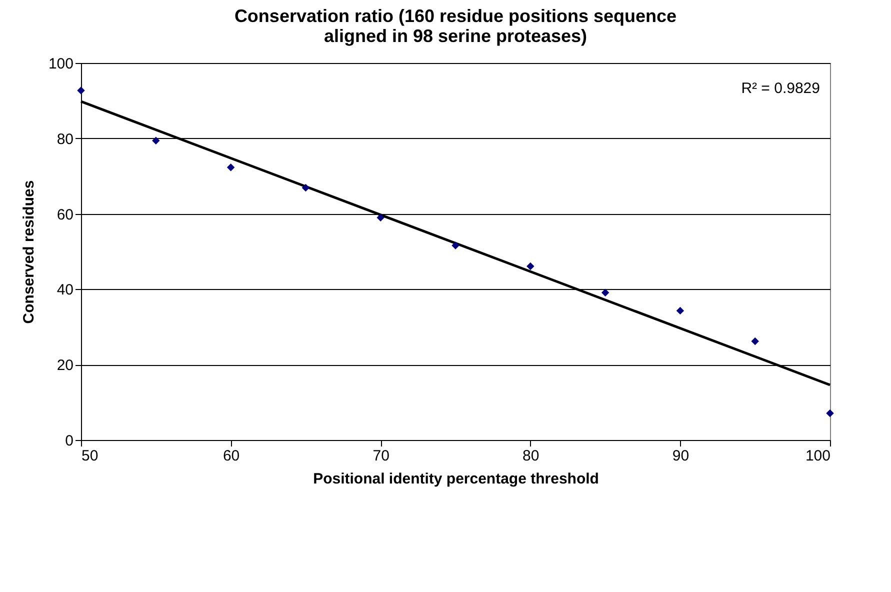  Describe the element at coordinates (69, 441) in the screenshot. I see `y-tick-label: 0` at that location.